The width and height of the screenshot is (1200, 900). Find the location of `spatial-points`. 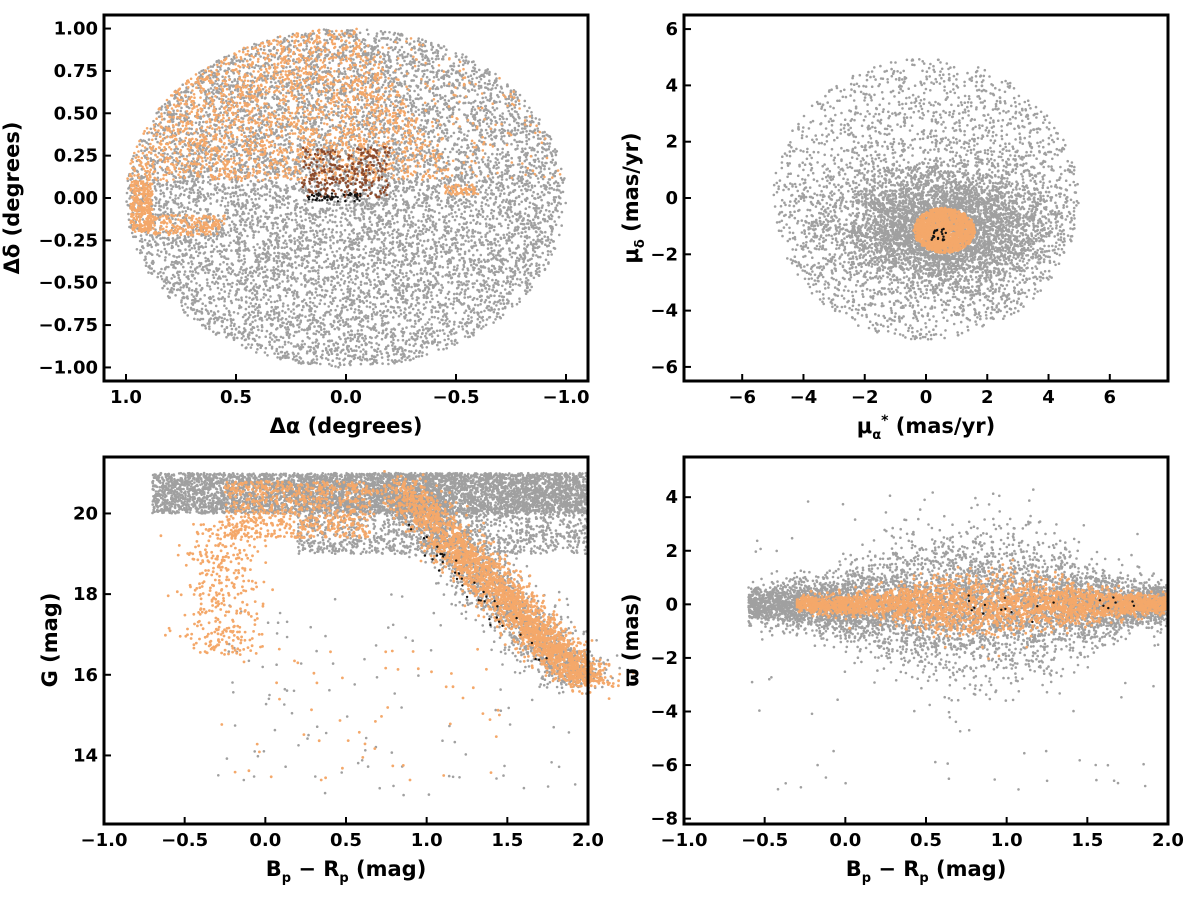

spatial-points is located at coordinates (346, 198).